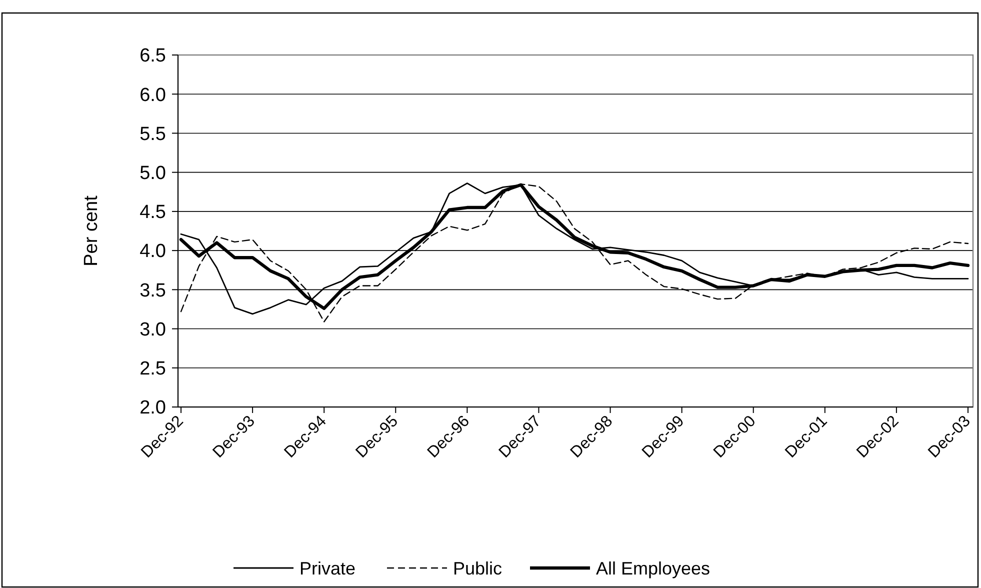  What do you see at coordinates (153, 408) in the screenshot?
I see `y-tick-label: 2.0` at bounding box center [153, 408].